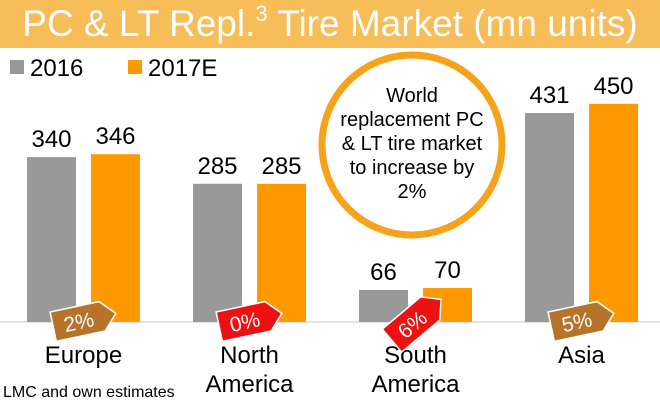 This screenshot has height=414, width=660. I want to click on category-label-3: Asia, so click(581, 355).